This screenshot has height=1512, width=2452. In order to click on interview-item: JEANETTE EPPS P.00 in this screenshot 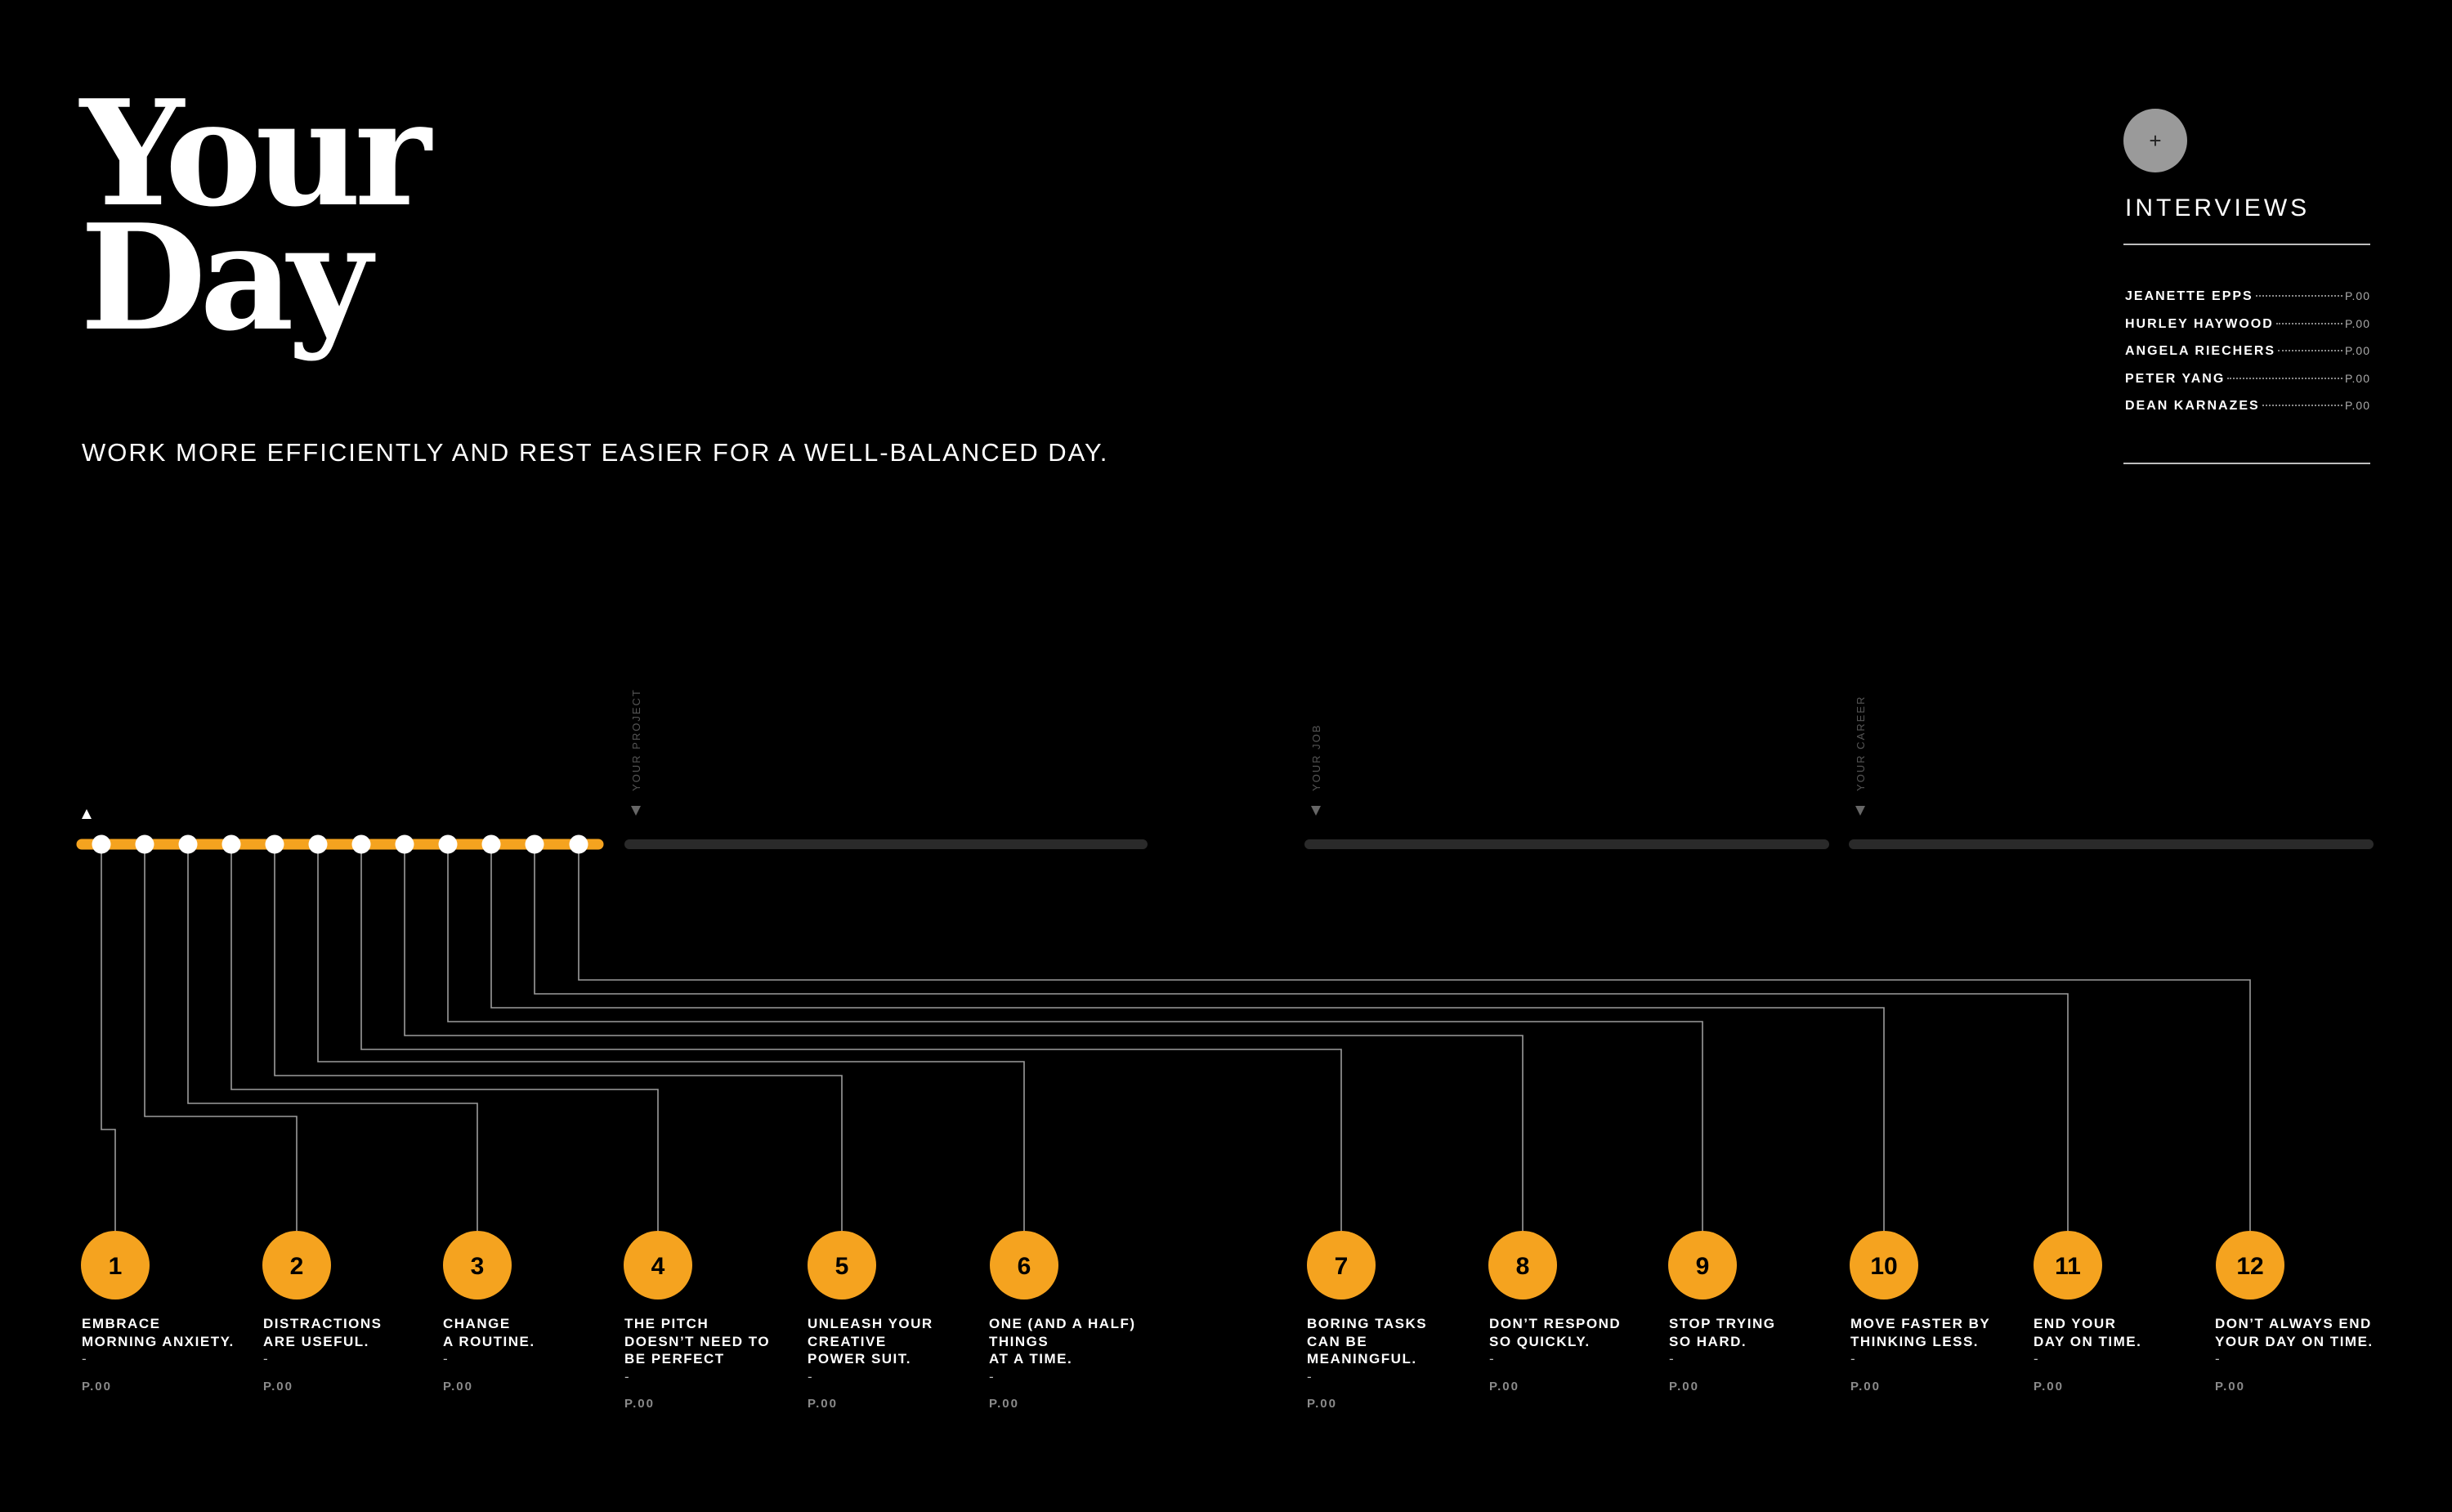, I will do `click(2247, 303)`.